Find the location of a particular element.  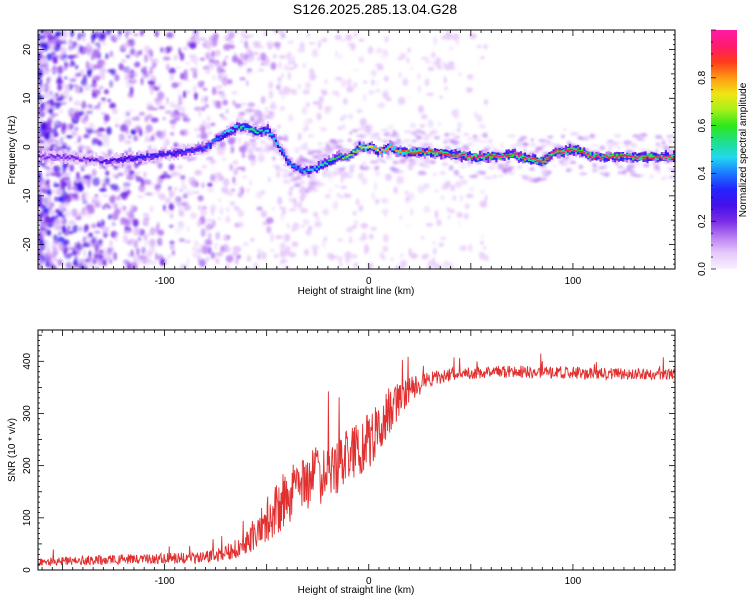

spectrogram-y-tick-label: 20 is located at coordinates (27, 50).